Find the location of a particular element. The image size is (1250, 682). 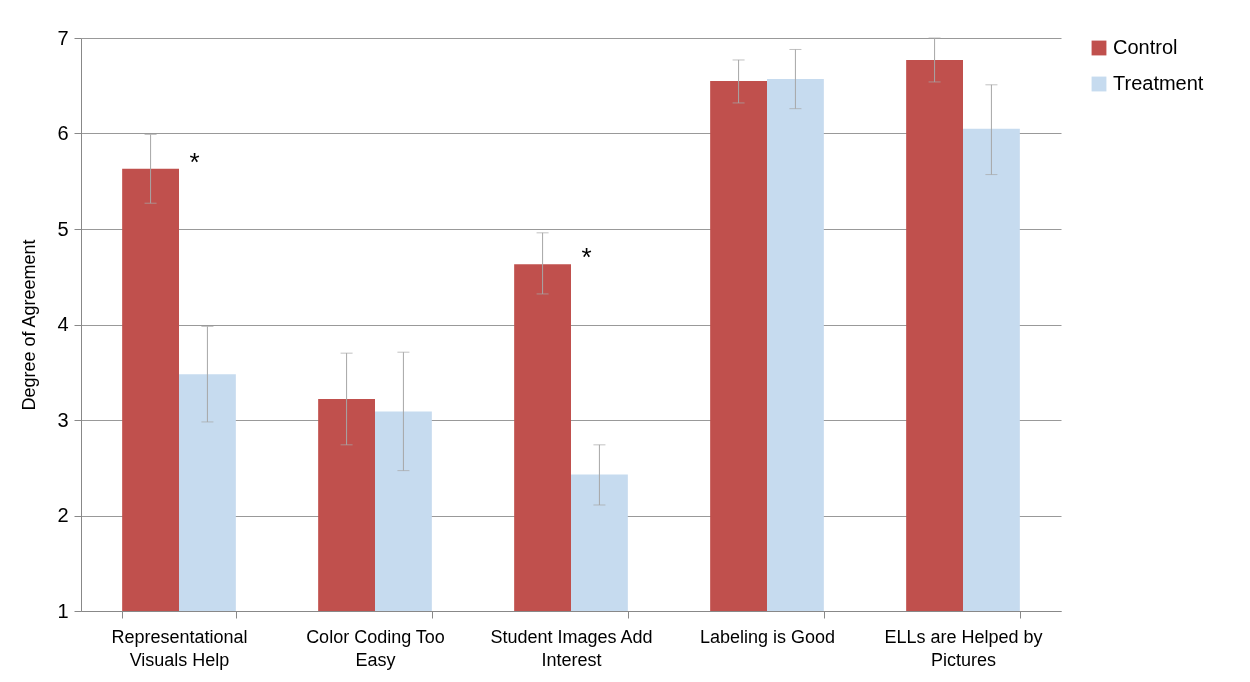

x-tick-label: ELLs are Helped by Pictures is located at coordinates (963, 648).